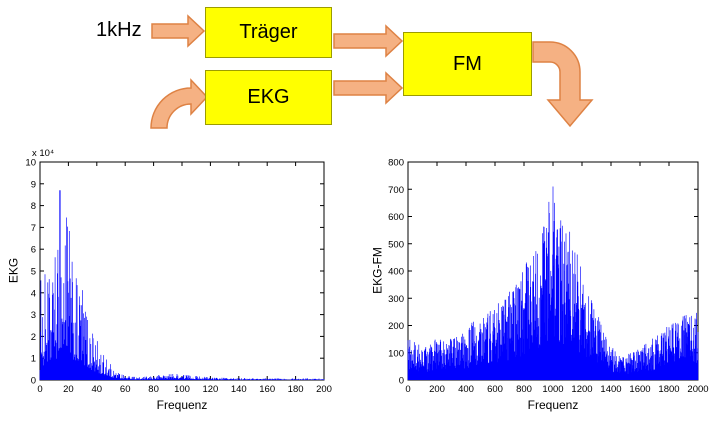  Describe the element at coordinates (97, 389) in the screenshot. I see `x-tick-label: 40` at that location.